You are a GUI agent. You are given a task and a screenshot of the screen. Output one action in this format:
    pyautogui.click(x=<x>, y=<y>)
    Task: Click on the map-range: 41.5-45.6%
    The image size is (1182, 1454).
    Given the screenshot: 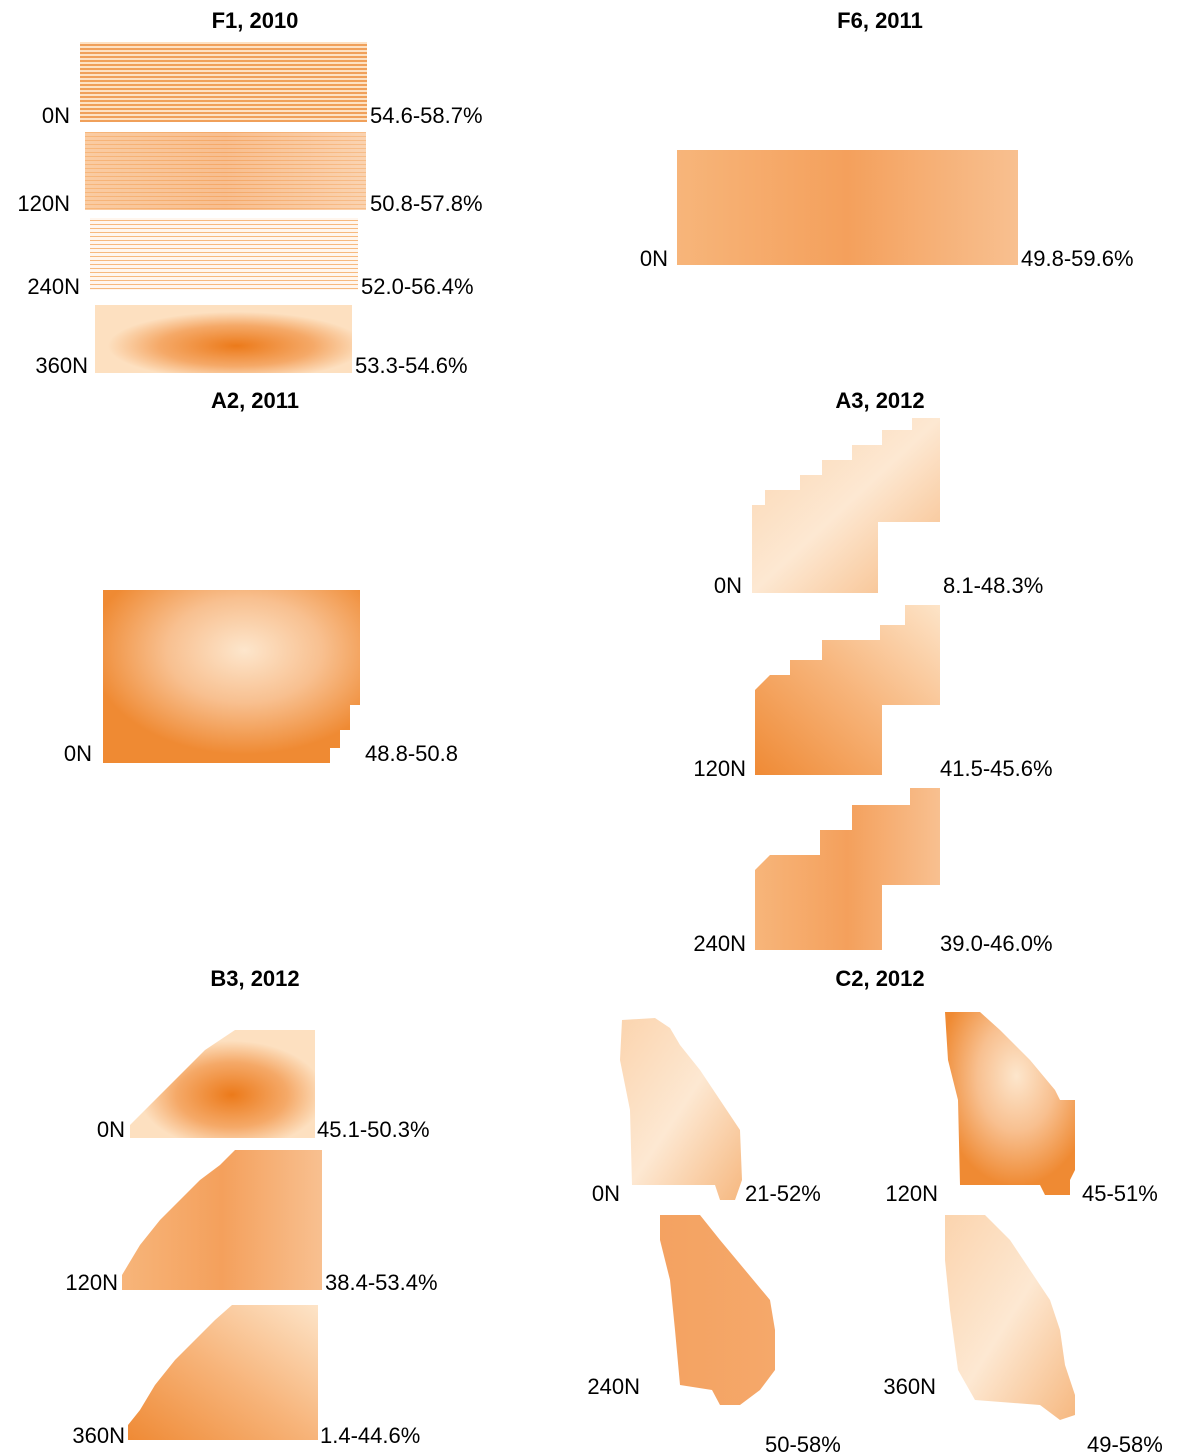 What is the action you would take?
    pyautogui.click(x=996, y=768)
    